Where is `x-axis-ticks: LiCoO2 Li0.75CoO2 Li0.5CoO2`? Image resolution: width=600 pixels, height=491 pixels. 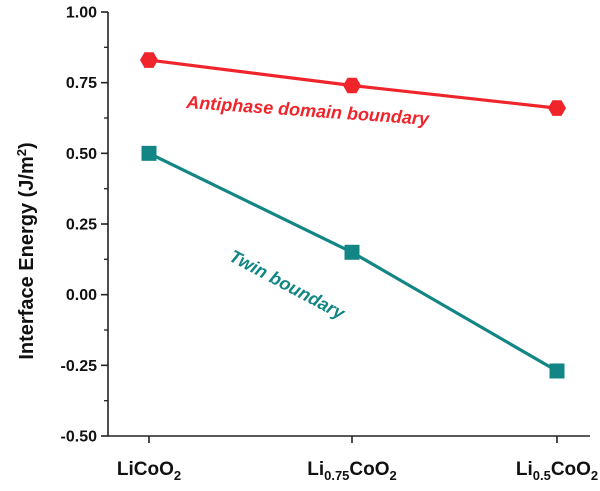 x-axis-ticks: LiCoO2 Li0.75CoO2 Li0.5CoO2 is located at coordinates (357, 459).